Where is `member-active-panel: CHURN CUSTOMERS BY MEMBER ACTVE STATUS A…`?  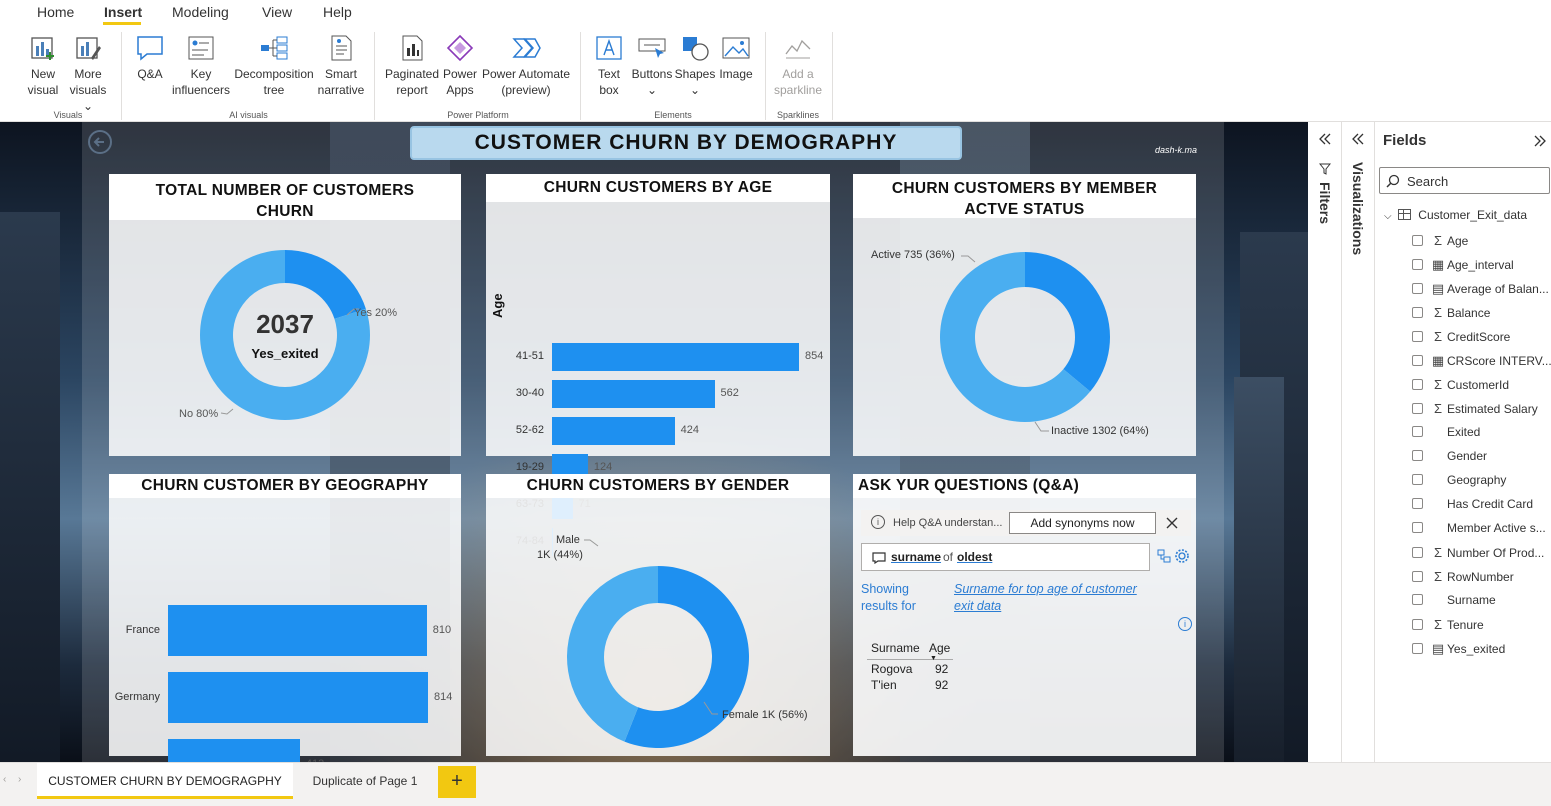
member-active-panel: CHURN CUSTOMERS BY MEMBER ACTVE STATUS A… is located at coordinates (1024, 315).